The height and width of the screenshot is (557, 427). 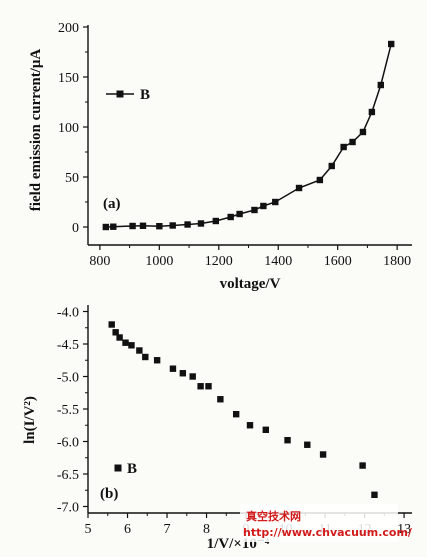 I want to click on y-tick-label: 150, so click(x=68, y=78).